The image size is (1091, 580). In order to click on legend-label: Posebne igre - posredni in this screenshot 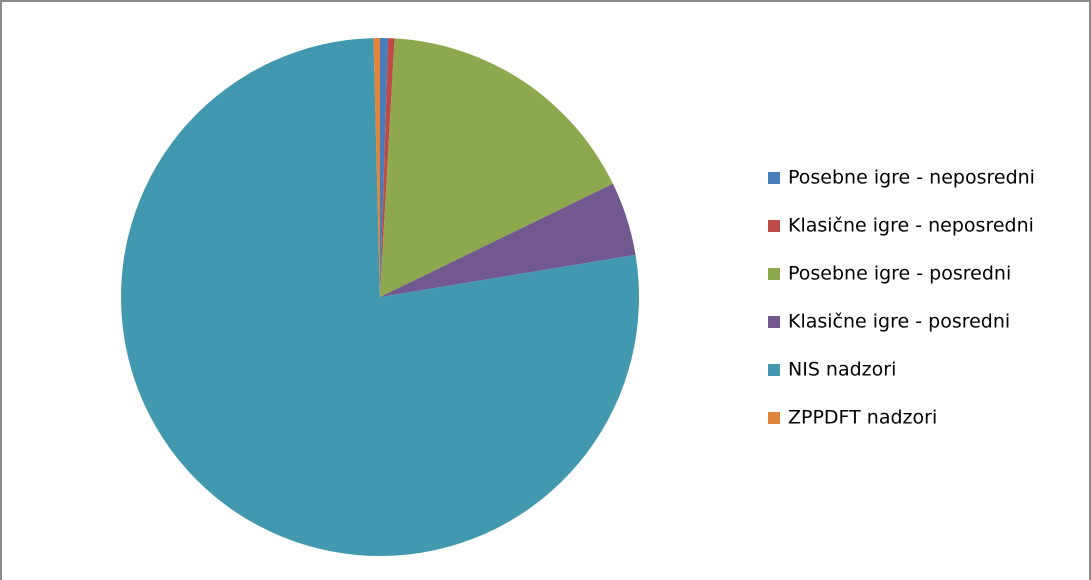, I will do `click(899, 274)`.